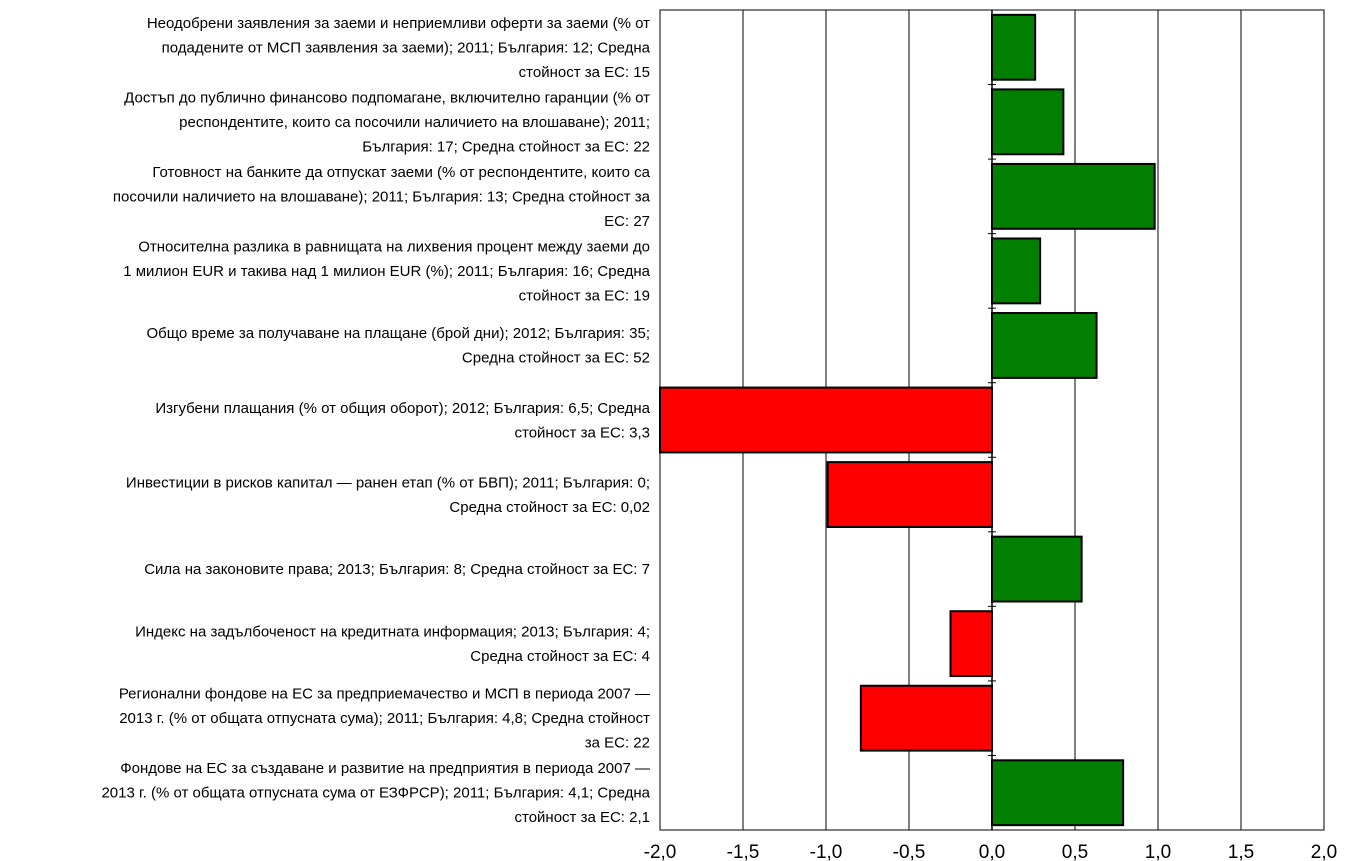 The width and height of the screenshot is (1355, 861). I want to click on x-tick-label: -1,5, so click(743, 851).